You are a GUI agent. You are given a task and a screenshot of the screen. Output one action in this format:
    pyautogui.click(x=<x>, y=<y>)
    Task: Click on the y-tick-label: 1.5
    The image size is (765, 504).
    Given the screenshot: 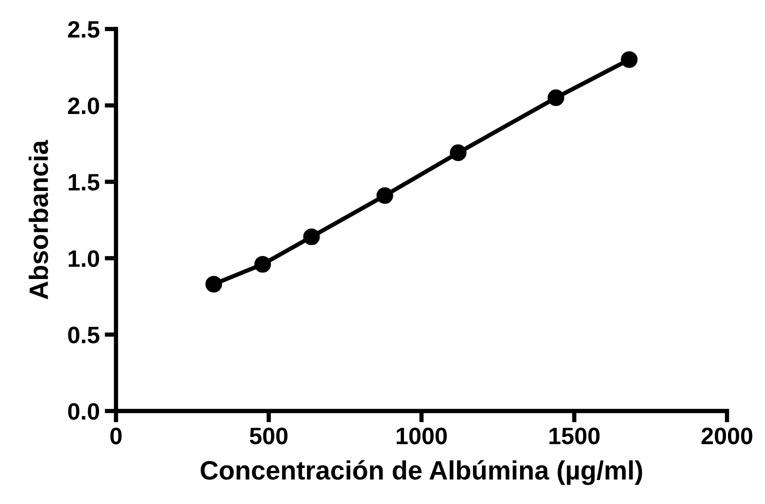 What is the action you would take?
    pyautogui.click(x=84, y=182)
    